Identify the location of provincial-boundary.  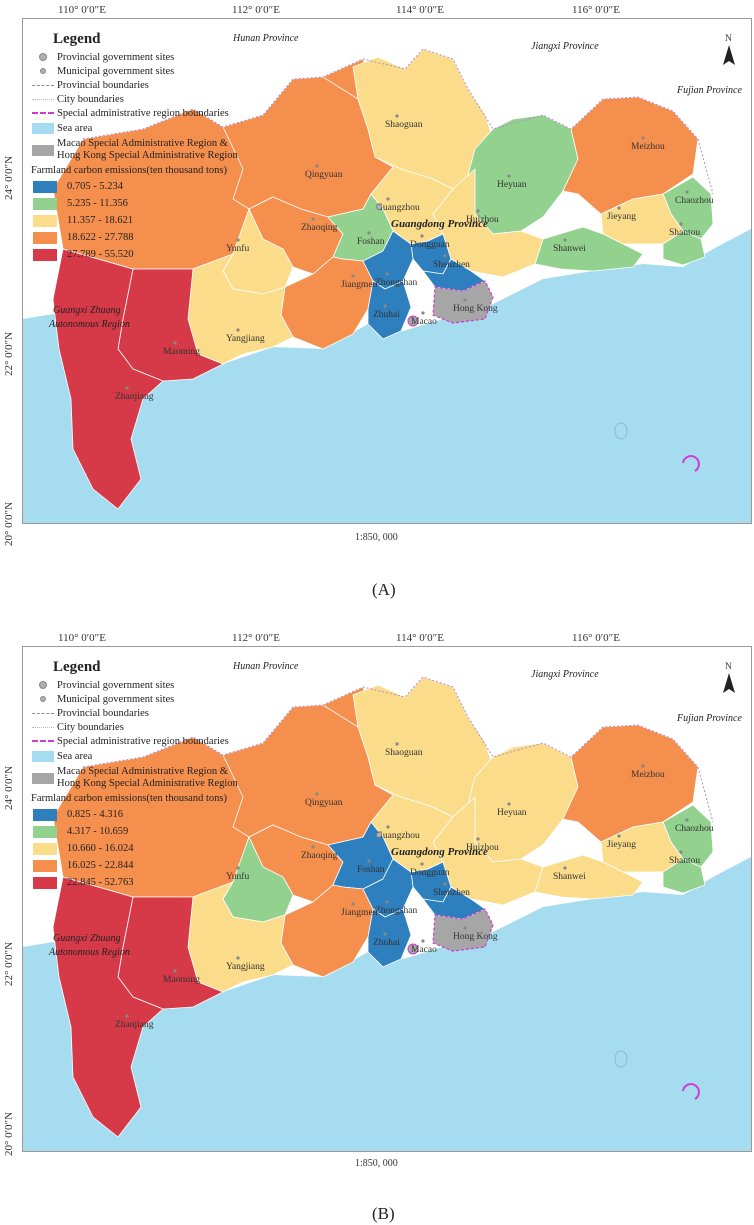
(398, 749).